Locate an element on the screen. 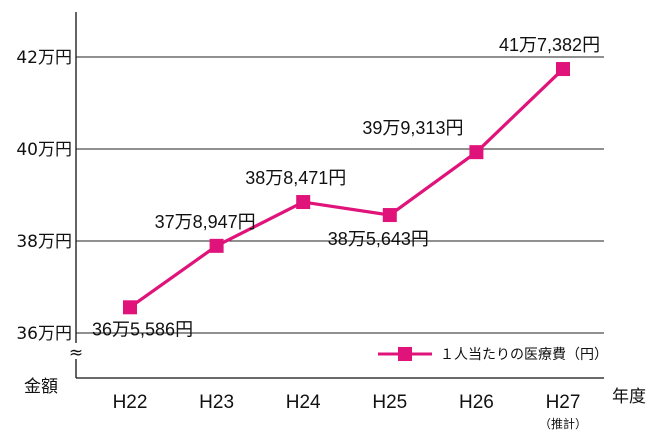 This screenshot has height=434, width=658. x-tick-label: H24 is located at coordinates (303, 402).